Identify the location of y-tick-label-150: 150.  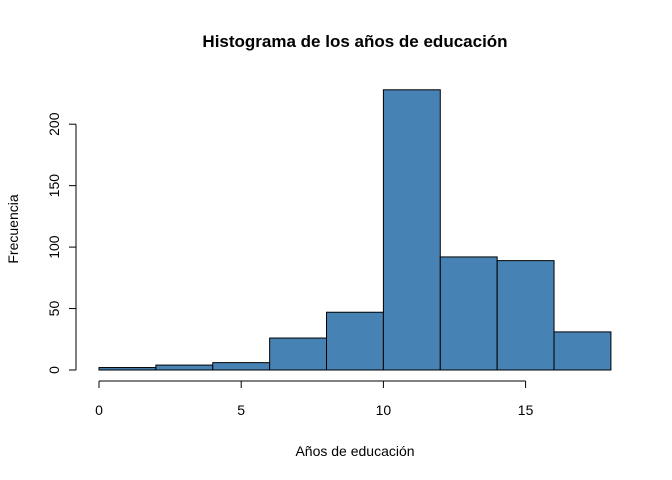
(54, 186).